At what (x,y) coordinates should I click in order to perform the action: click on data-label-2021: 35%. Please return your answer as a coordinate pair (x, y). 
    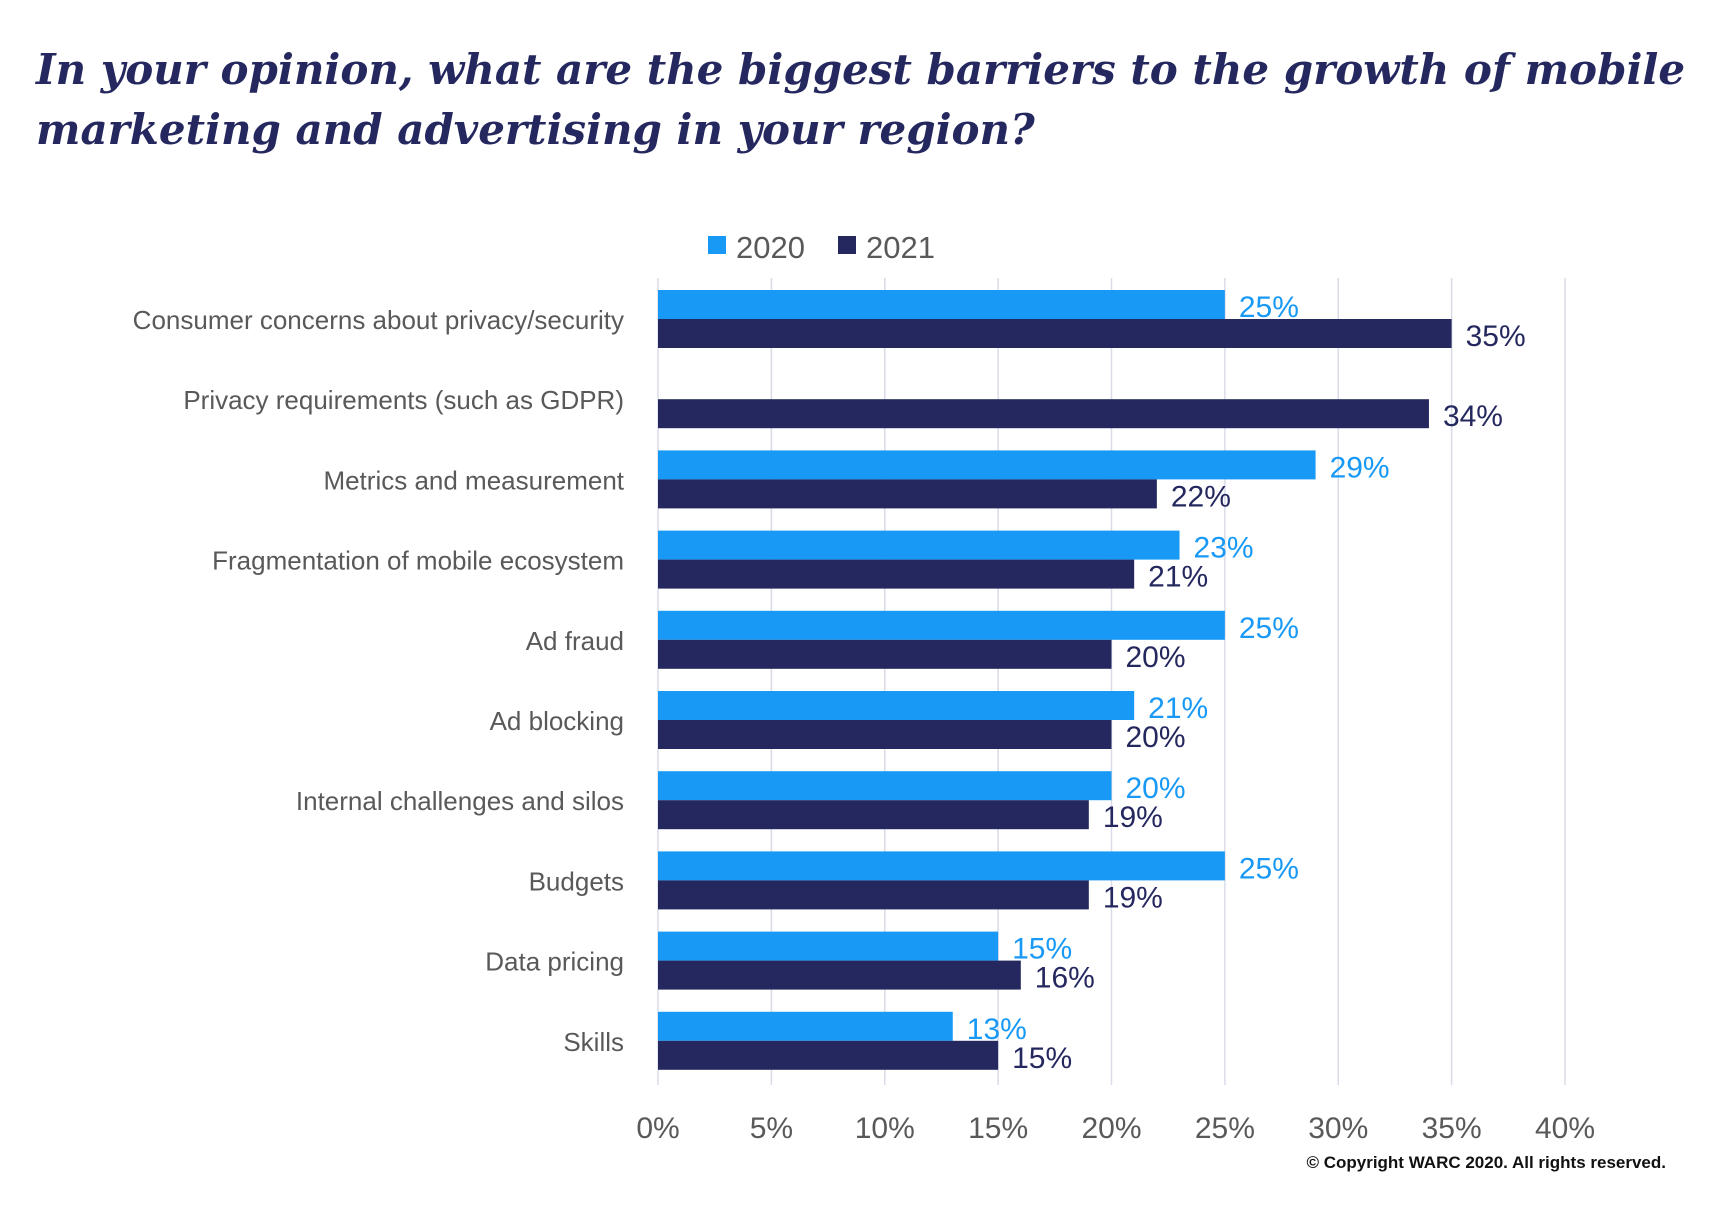
    Looking at the image, I should click on (1496, 336).